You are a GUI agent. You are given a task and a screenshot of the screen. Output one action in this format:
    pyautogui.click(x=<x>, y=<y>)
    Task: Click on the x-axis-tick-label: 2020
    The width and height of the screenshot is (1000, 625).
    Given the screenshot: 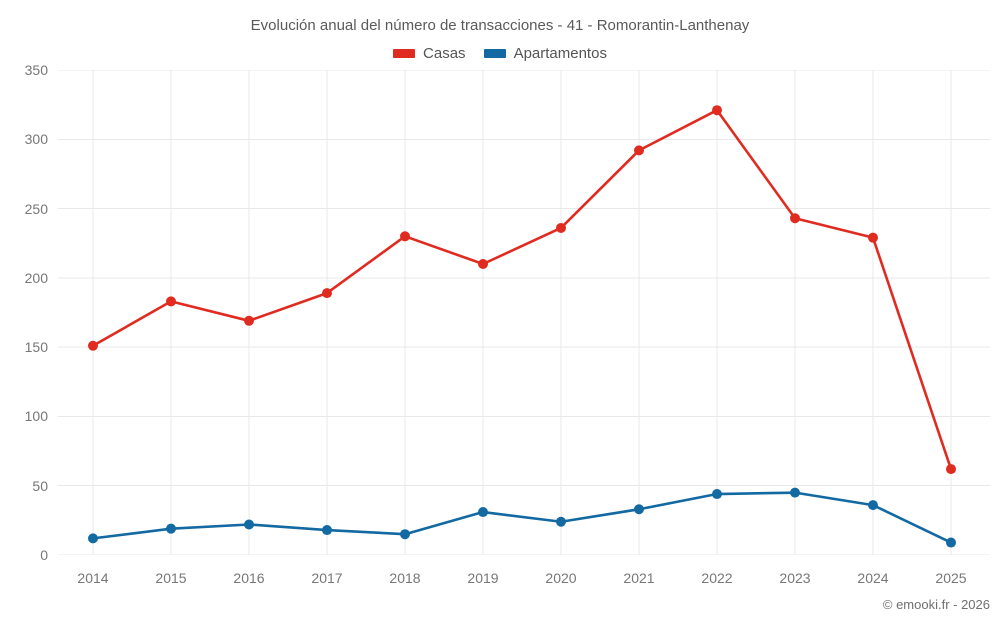 What is the action you would take?
    pyautogui.click(x=561, y=578)
    